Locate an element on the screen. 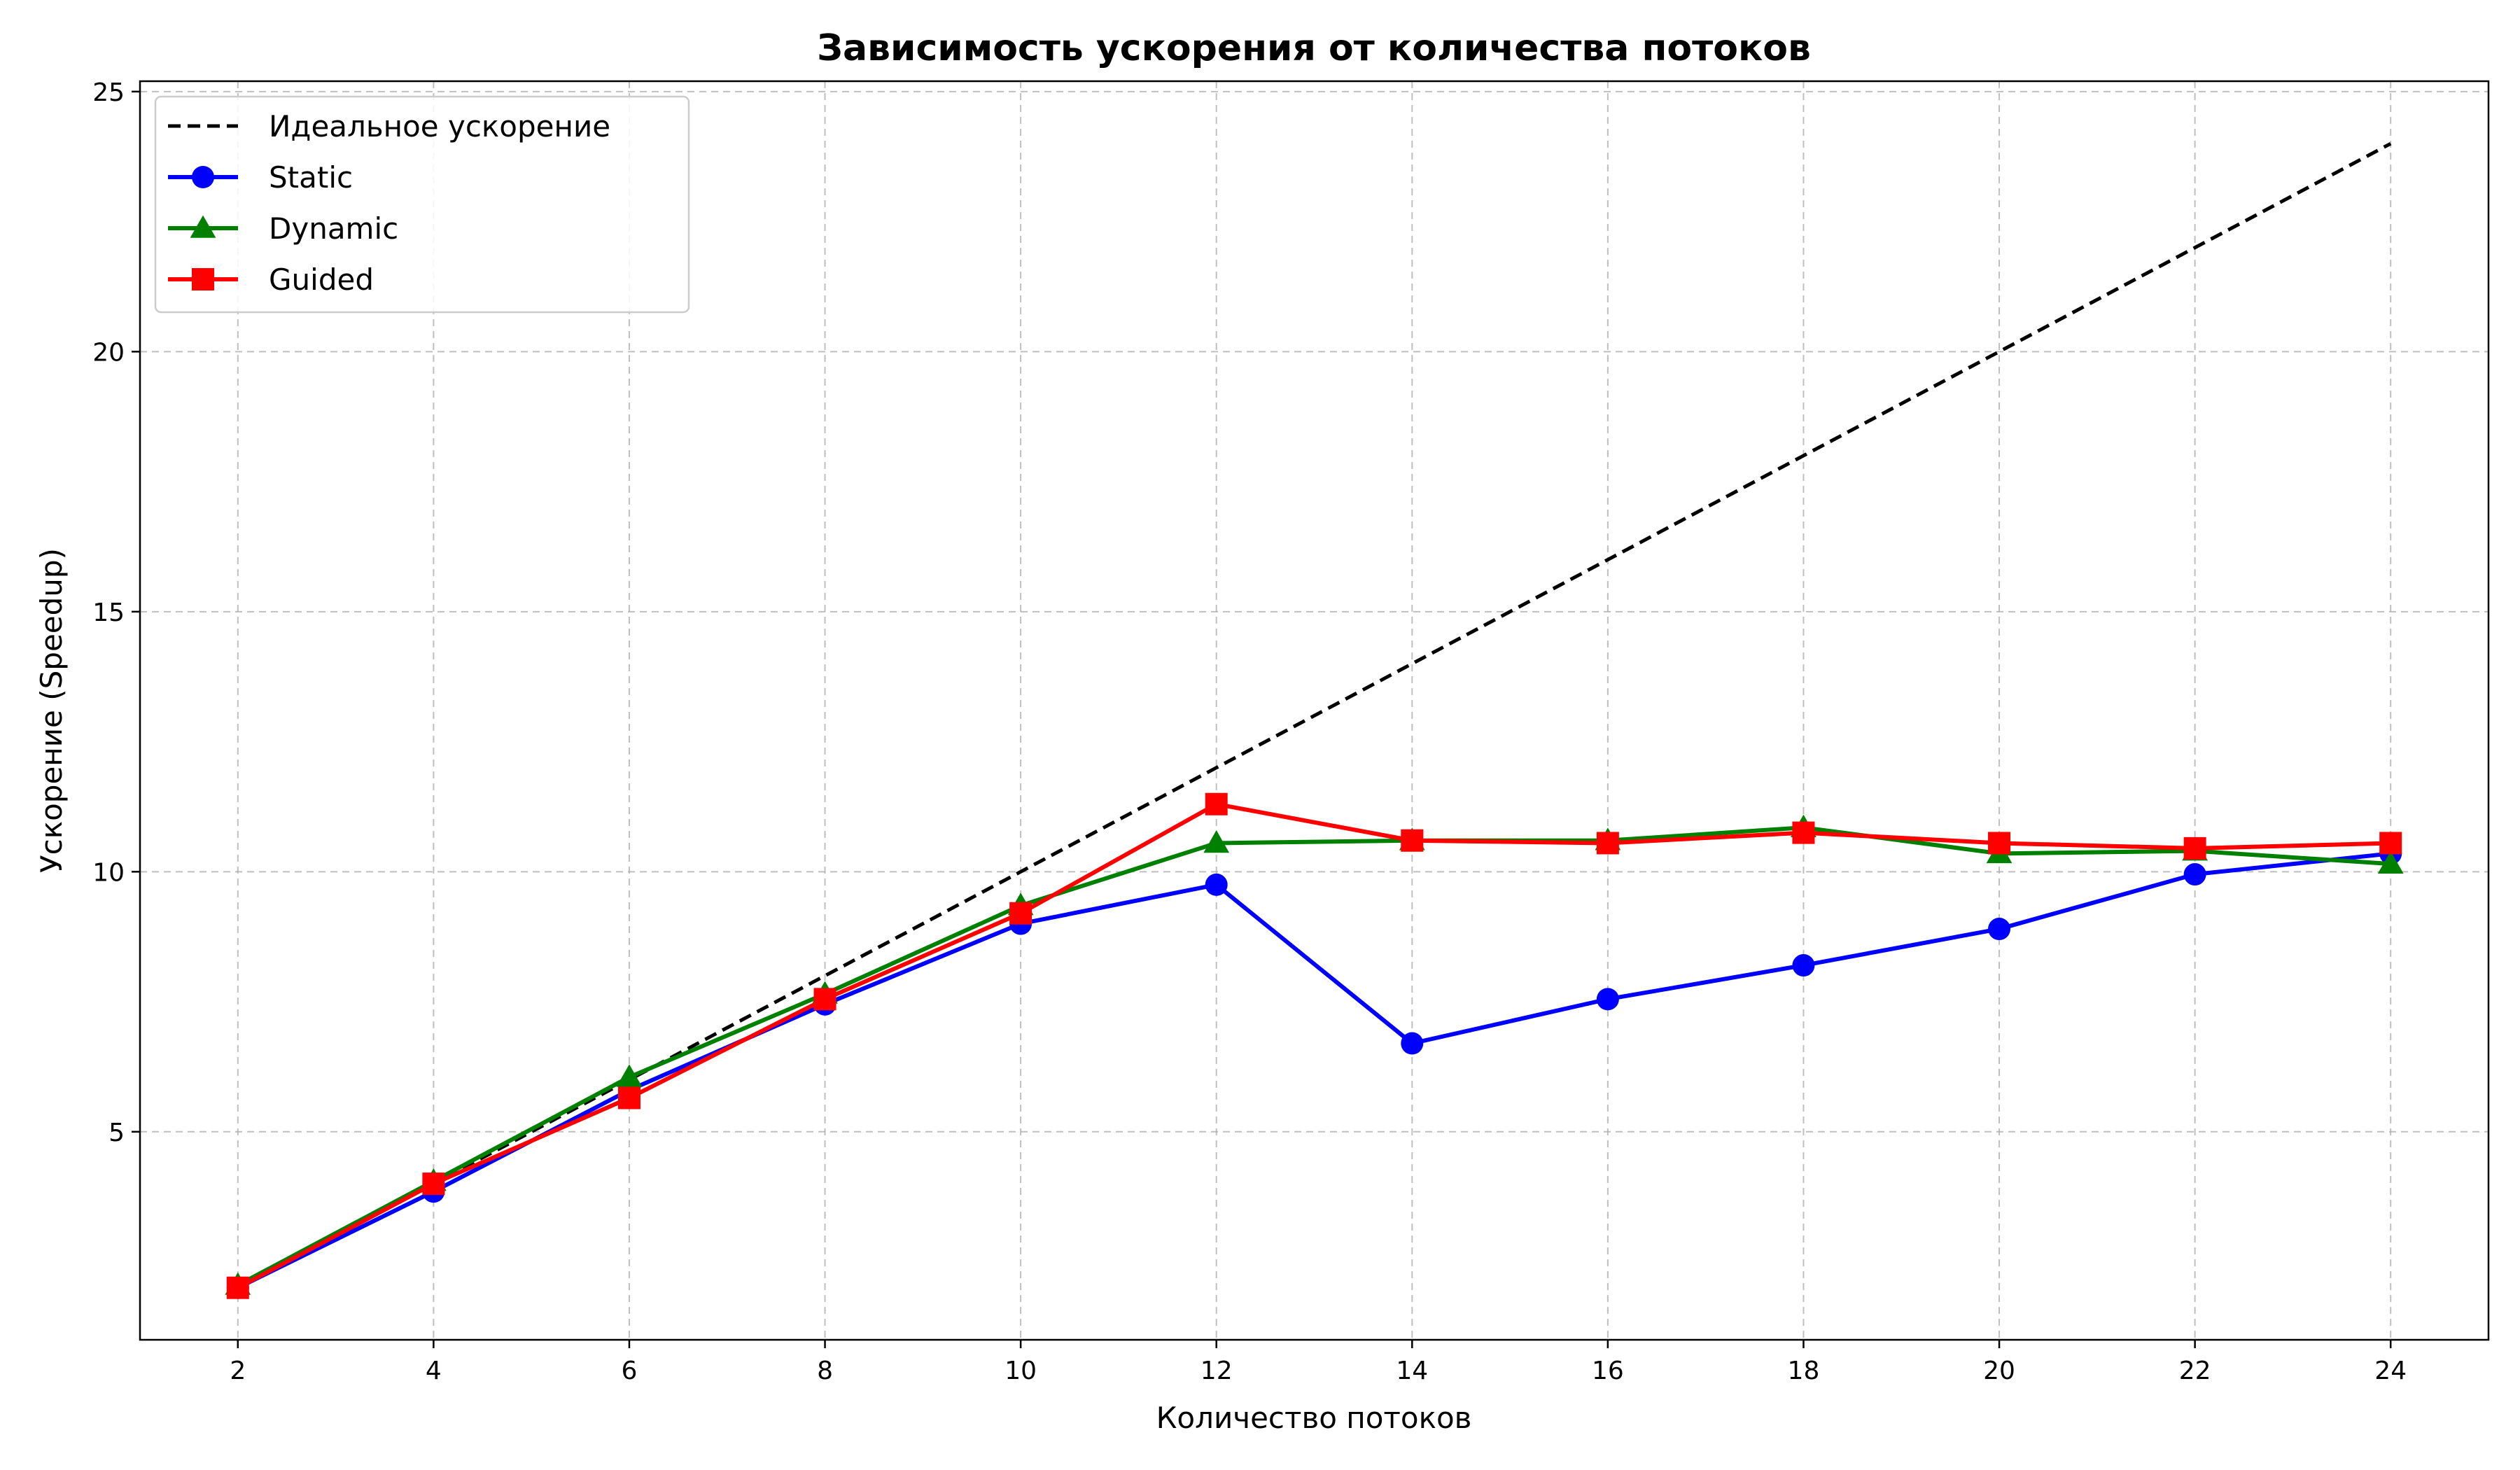 Image resolution: width=2520 pixels, height=1470 pixels. legend: Идеальное ускорение Static Dynamic Guided is located at coordinates (422, 204).